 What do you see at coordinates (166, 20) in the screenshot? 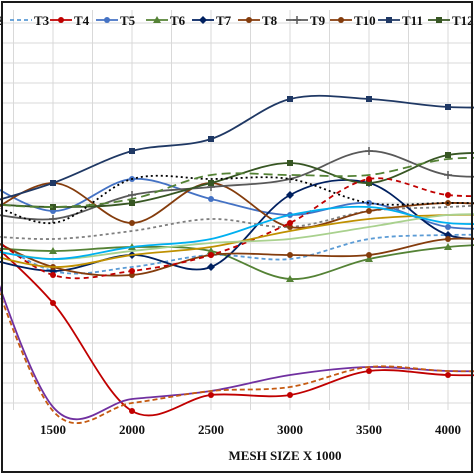
I see `legend-item-t6: T6` at bounding box center [166, 20].